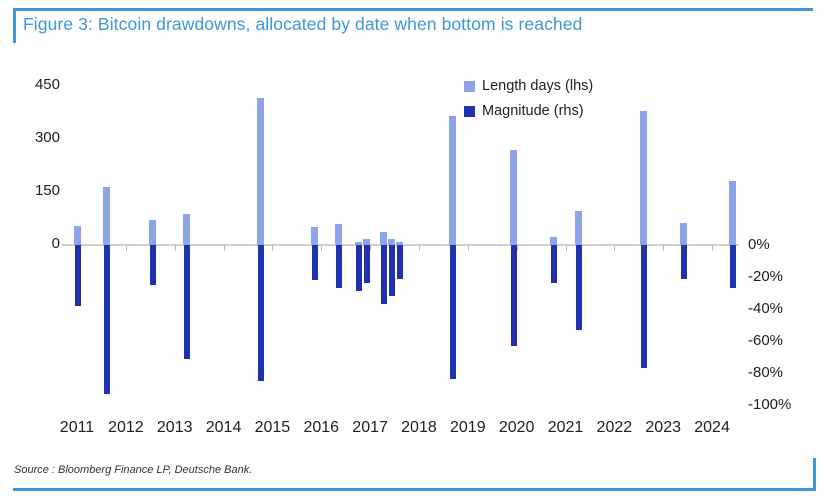  I want to click on left-axis-label: 0, so click(55, 243).